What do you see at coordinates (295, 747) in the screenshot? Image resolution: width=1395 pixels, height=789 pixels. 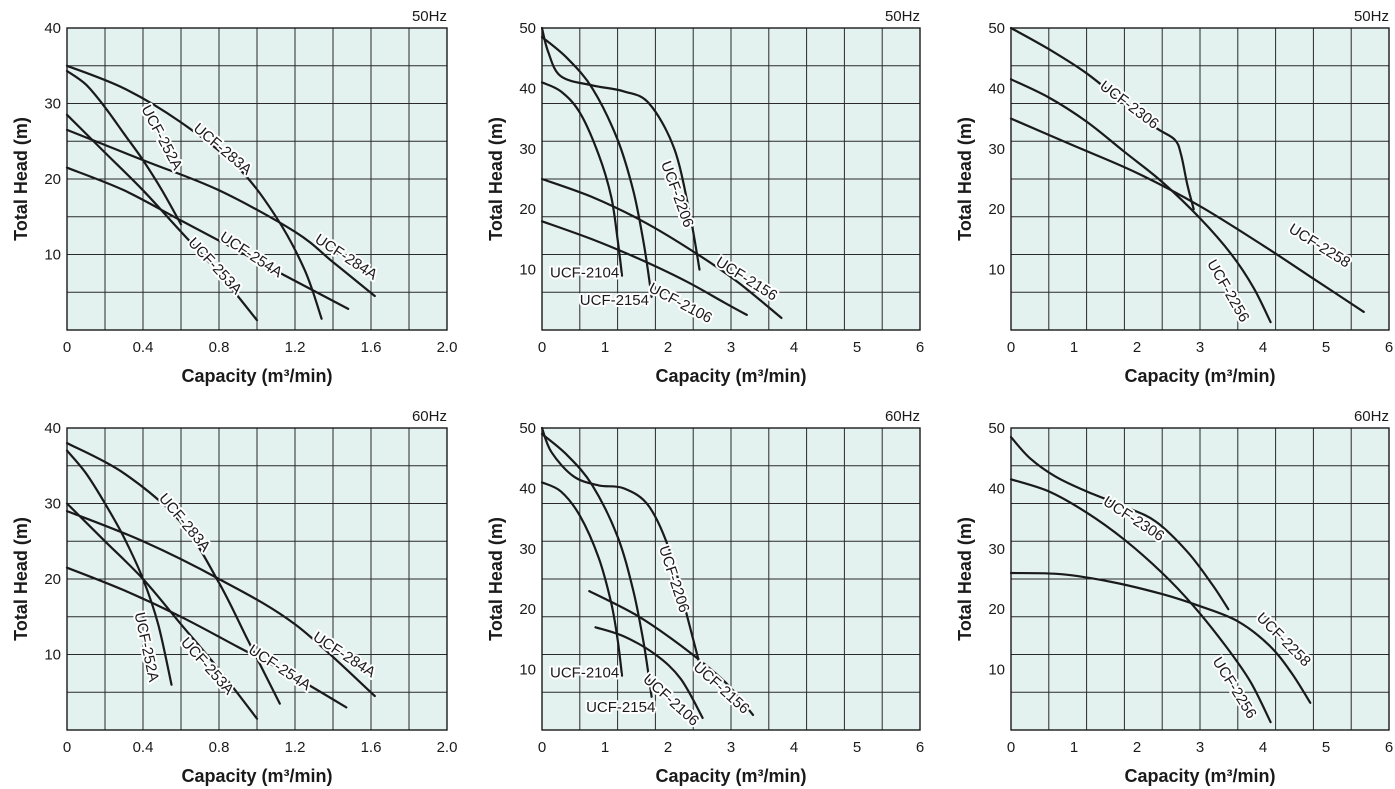 I see `x-tick-label: 1.2` at bounding box center [295, 747].